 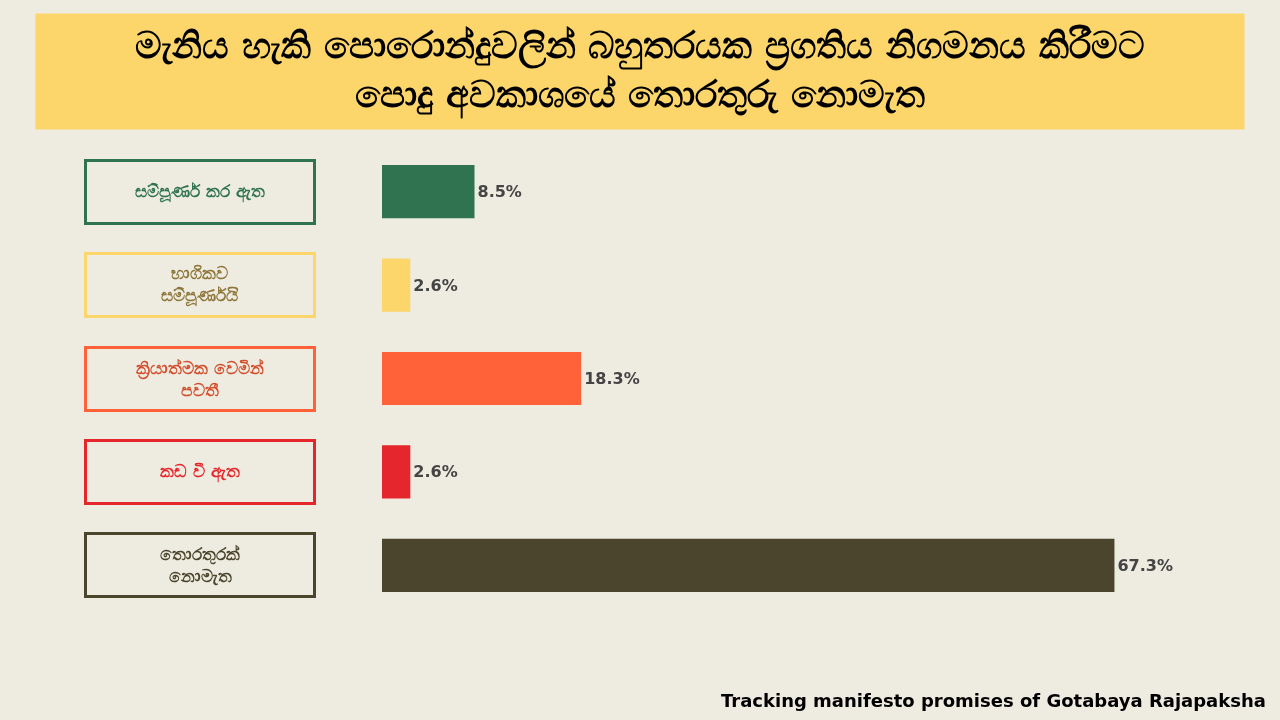 I want to click on chart-title: මැනිය හැකි පොරොන්දුවලින් බහුතරයක ප්‍රගතිය නිගමනය කිරීමට පොදු අවකාශයේ තොරතුරු නොමැත, so click(x=640, y=71).